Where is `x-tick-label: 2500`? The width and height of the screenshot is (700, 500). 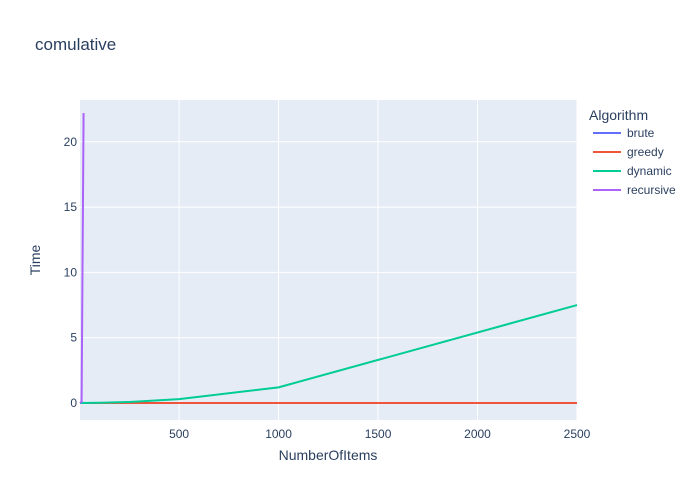
x-tick-label: 2500 is located at coordinates (577, 434).